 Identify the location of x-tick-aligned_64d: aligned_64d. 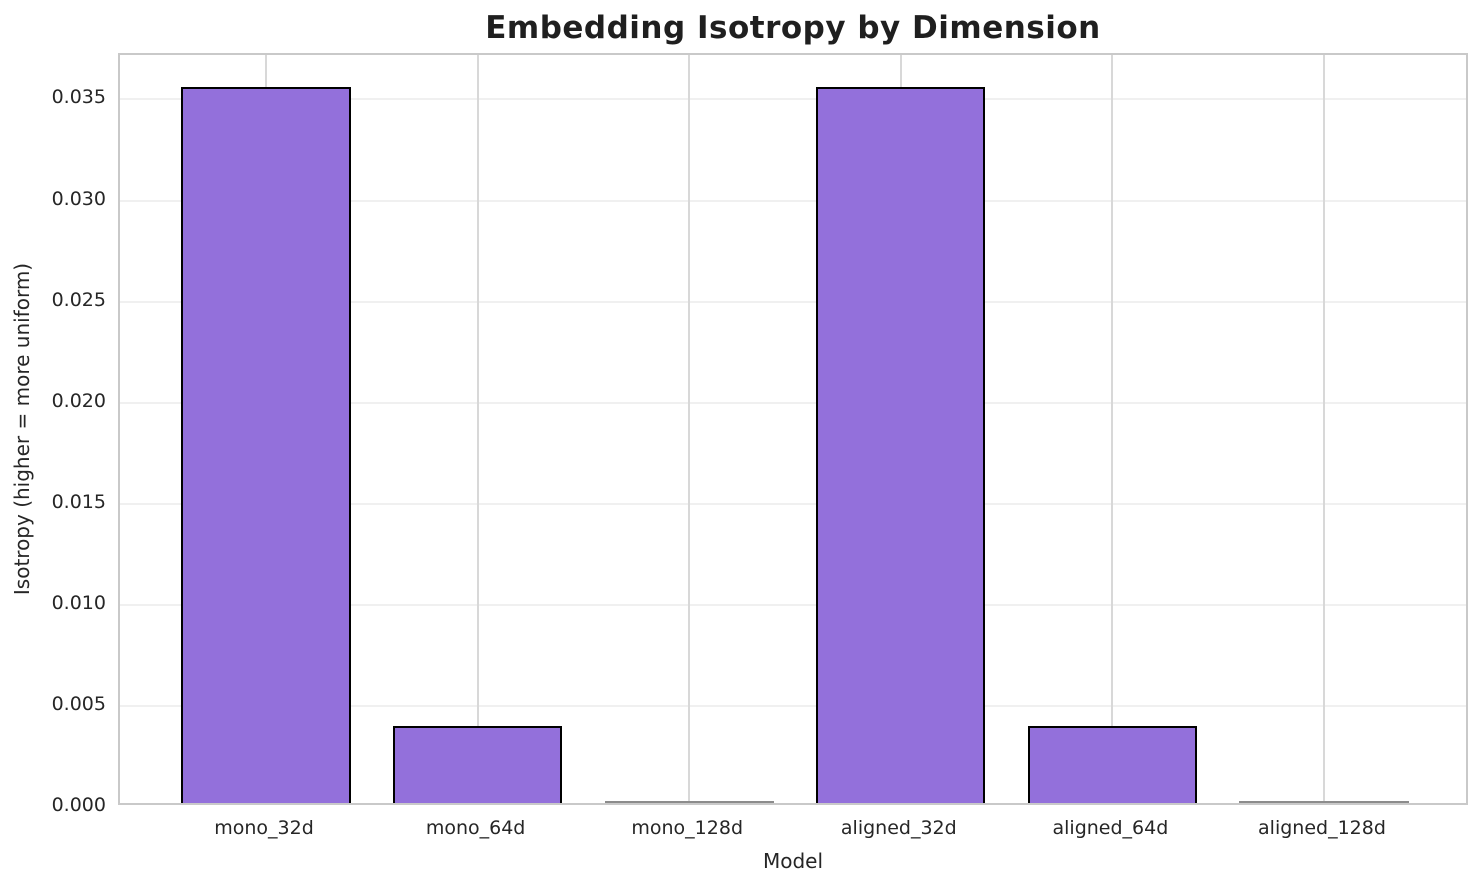
(1110, 828).